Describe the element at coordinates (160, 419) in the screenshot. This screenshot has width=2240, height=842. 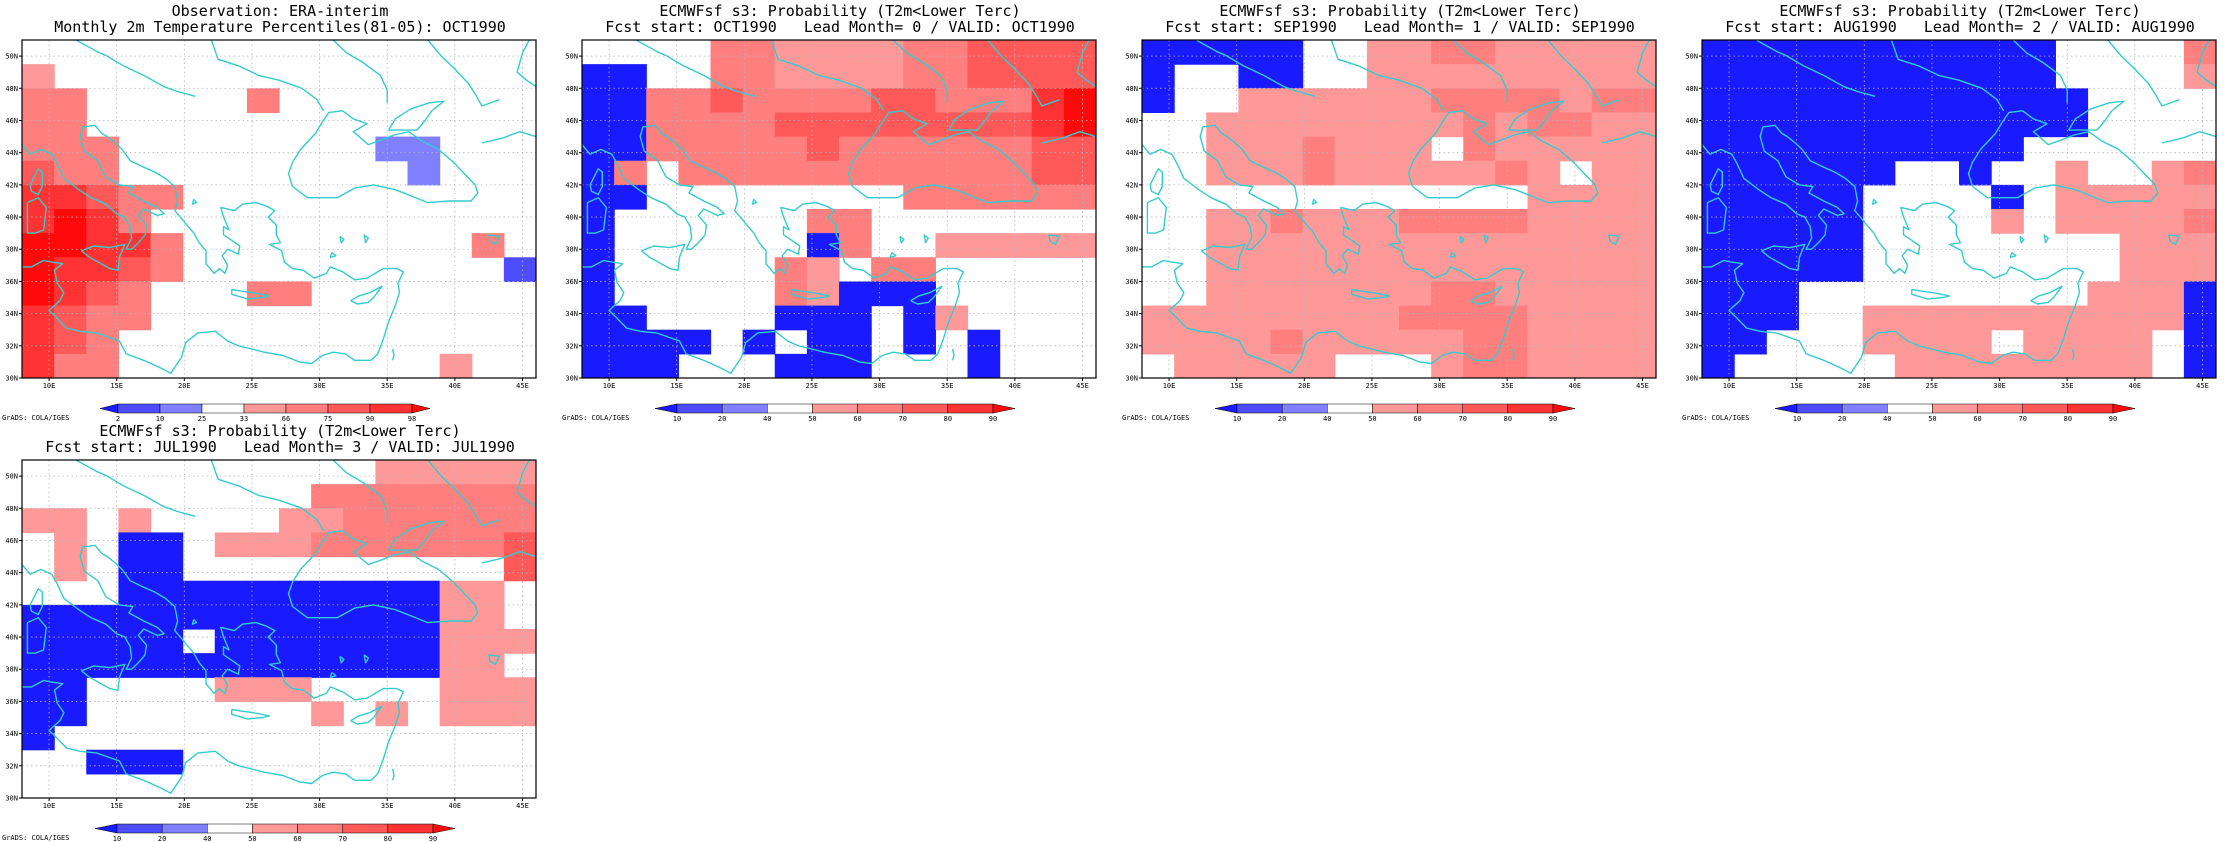
I see `colorbar-label: 10` at that location.